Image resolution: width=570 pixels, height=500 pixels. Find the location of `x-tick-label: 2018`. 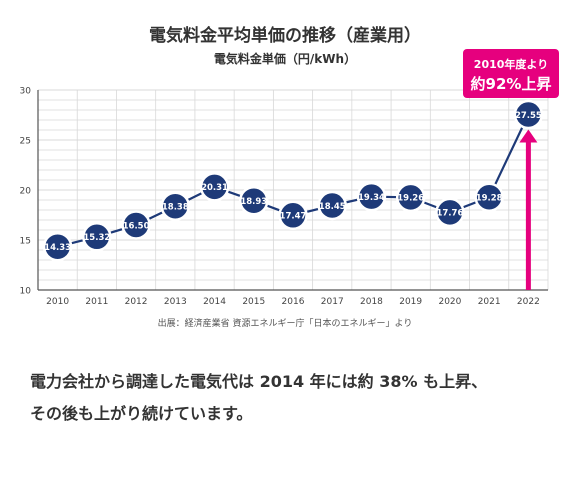

x-tick-label: 2018 is located at coordinates (371, 302).